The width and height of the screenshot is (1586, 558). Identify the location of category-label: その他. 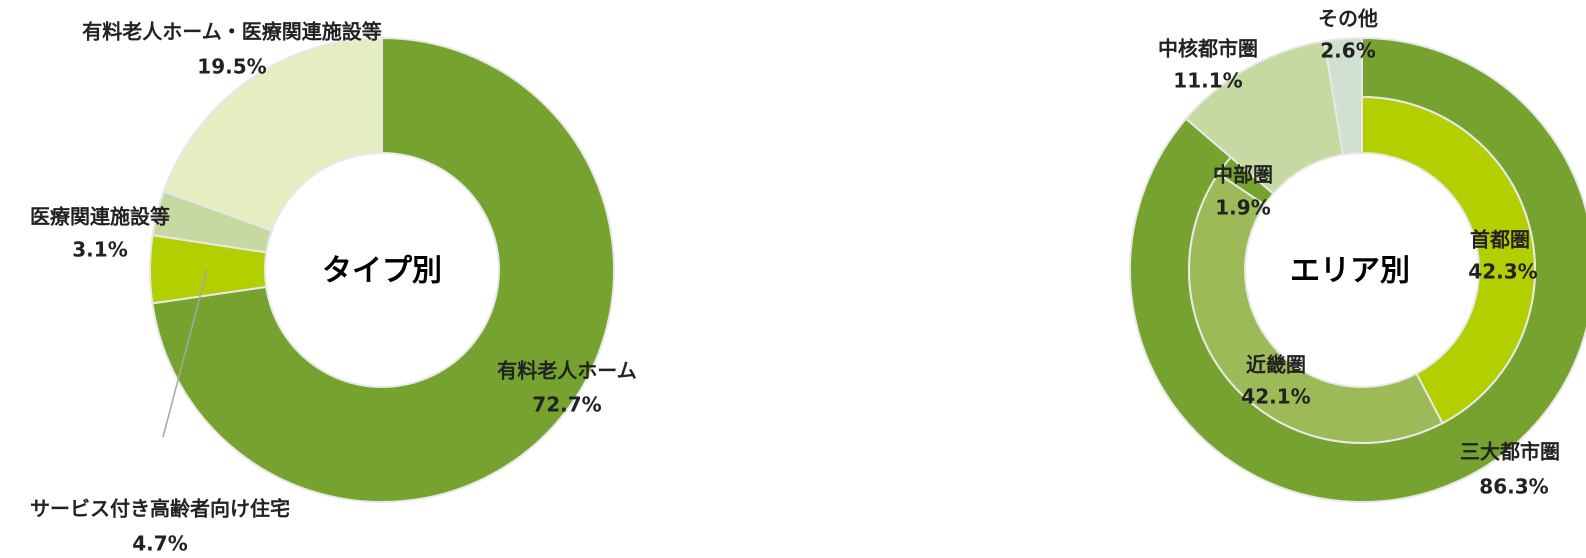
(1348, 19).